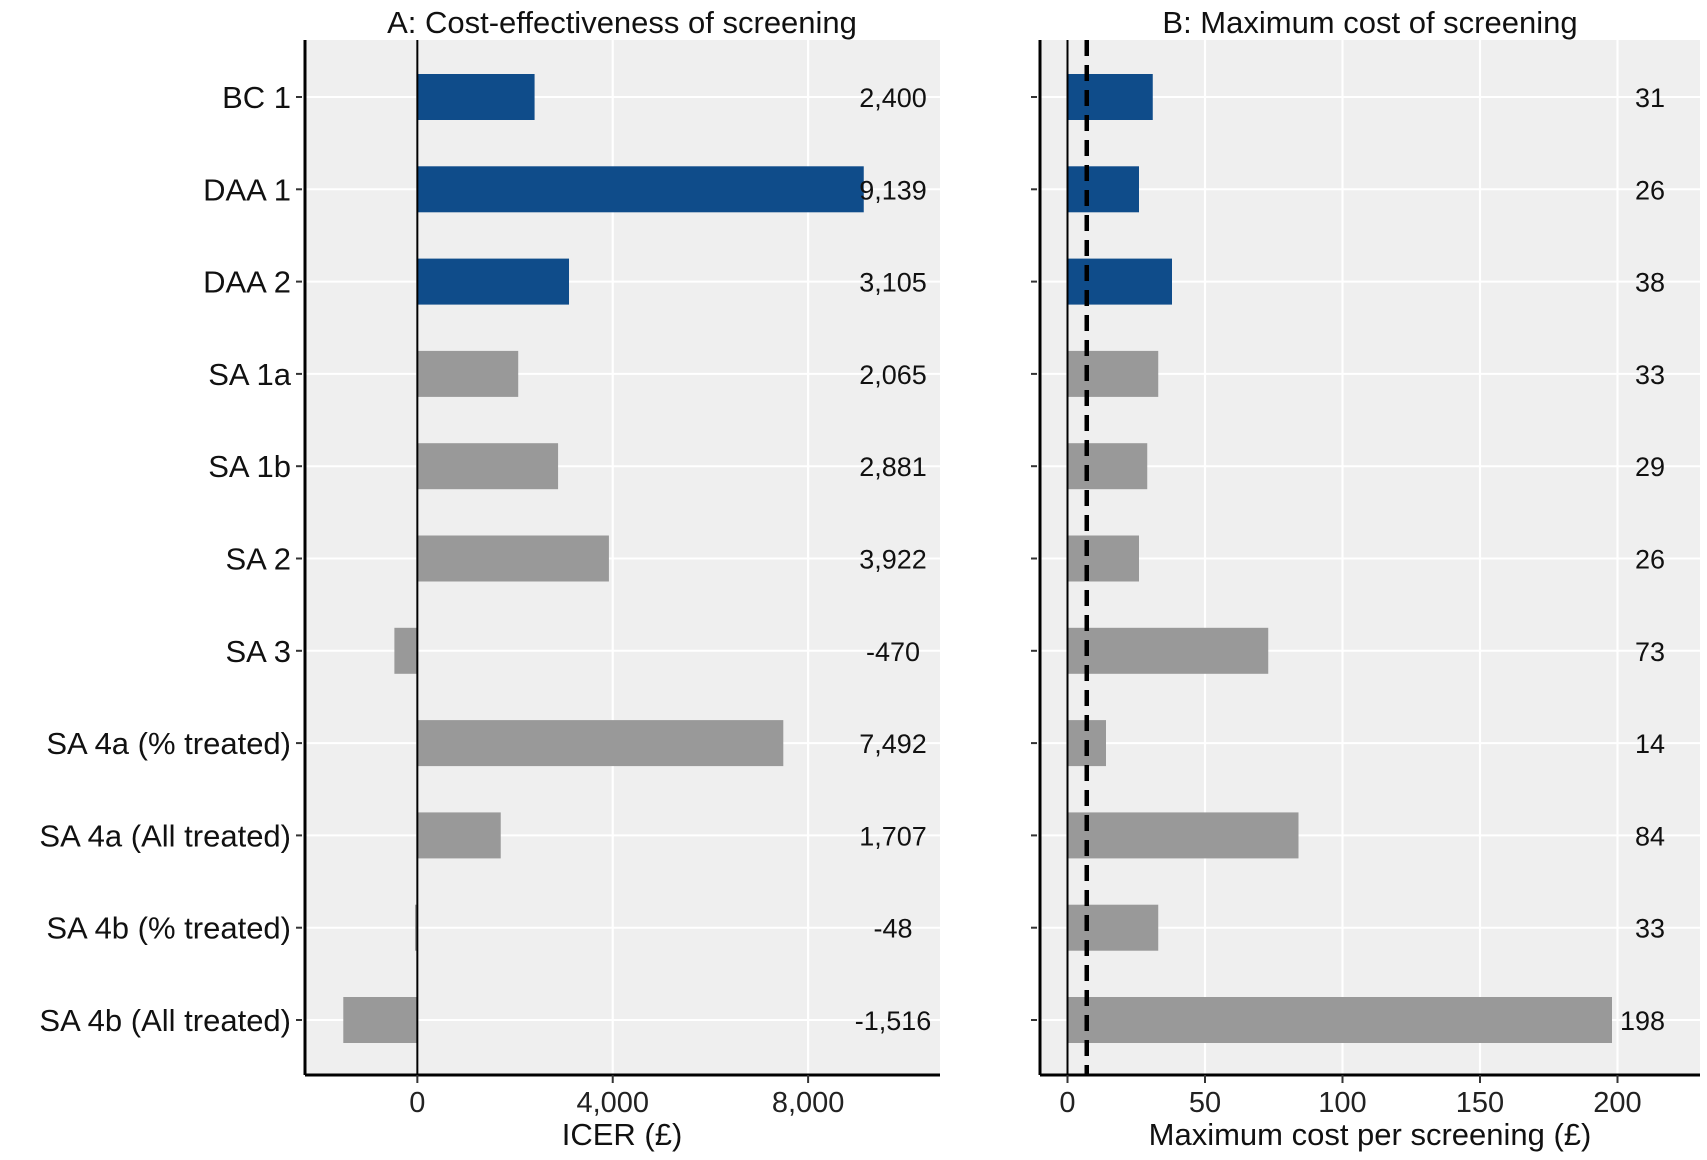 The image size is (1707, 1160). Describe the element at coordinates (259, 651) in the screenshot. I see `category-label-sa-3: SA 3` at that location.